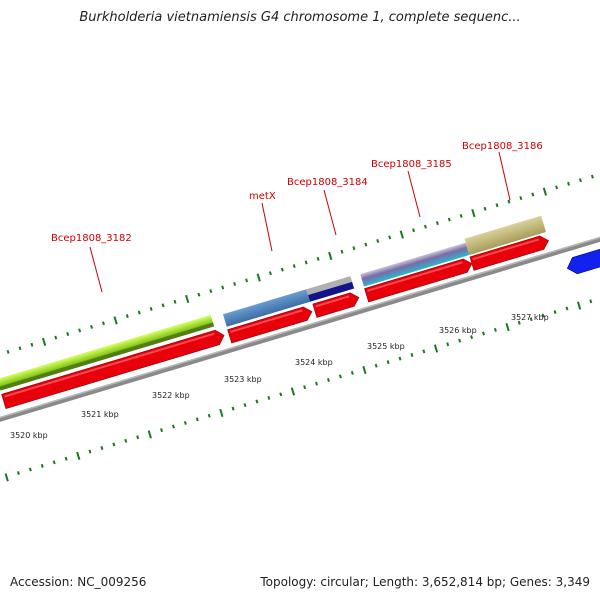 The width and height of the screenshot is (600, 600). I want to click on gene-label-text: Bcep1808_3185, so click(411, 164).